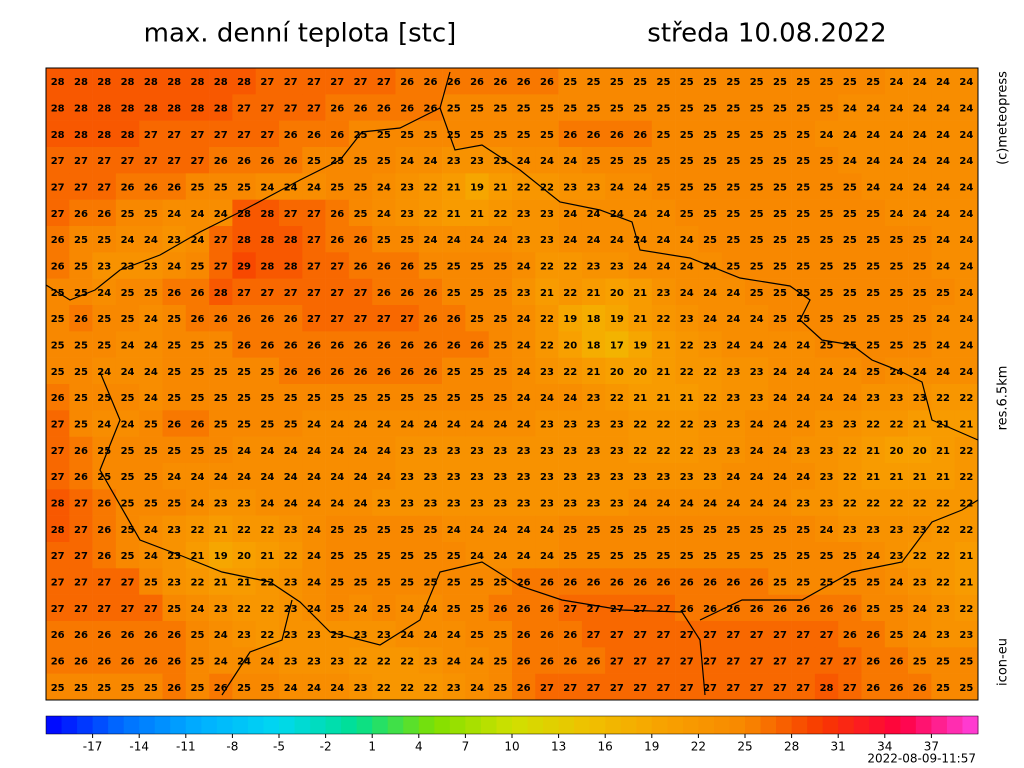 The height and width of the screenshot is (768, 1024). I want to click on colorbar-tick-label: -14, so click(139, 747).